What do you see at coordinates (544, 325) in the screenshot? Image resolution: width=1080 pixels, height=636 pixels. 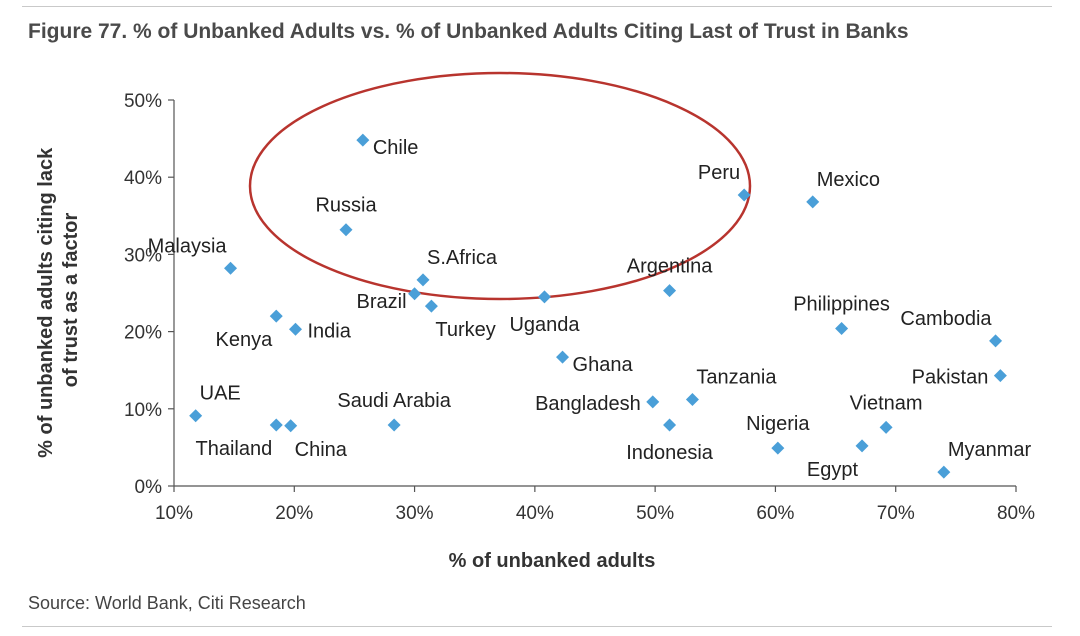 I see `label-uganda: Uganda` at bounding box center [544, 325].